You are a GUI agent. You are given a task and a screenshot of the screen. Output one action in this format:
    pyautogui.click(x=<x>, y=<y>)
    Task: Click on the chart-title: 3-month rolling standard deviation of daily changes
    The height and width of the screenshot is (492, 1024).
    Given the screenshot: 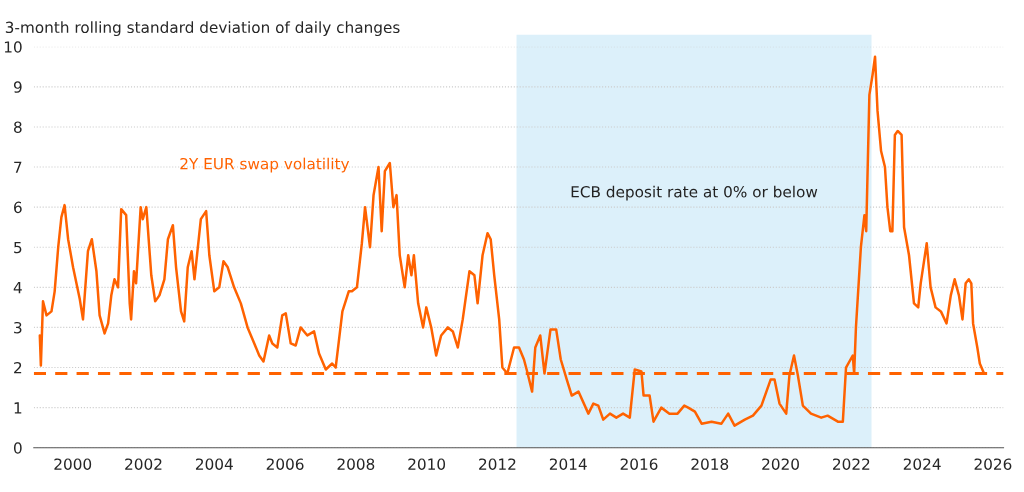 What is the action you would take?
    pyautogui.click(x=202, y=29)
    